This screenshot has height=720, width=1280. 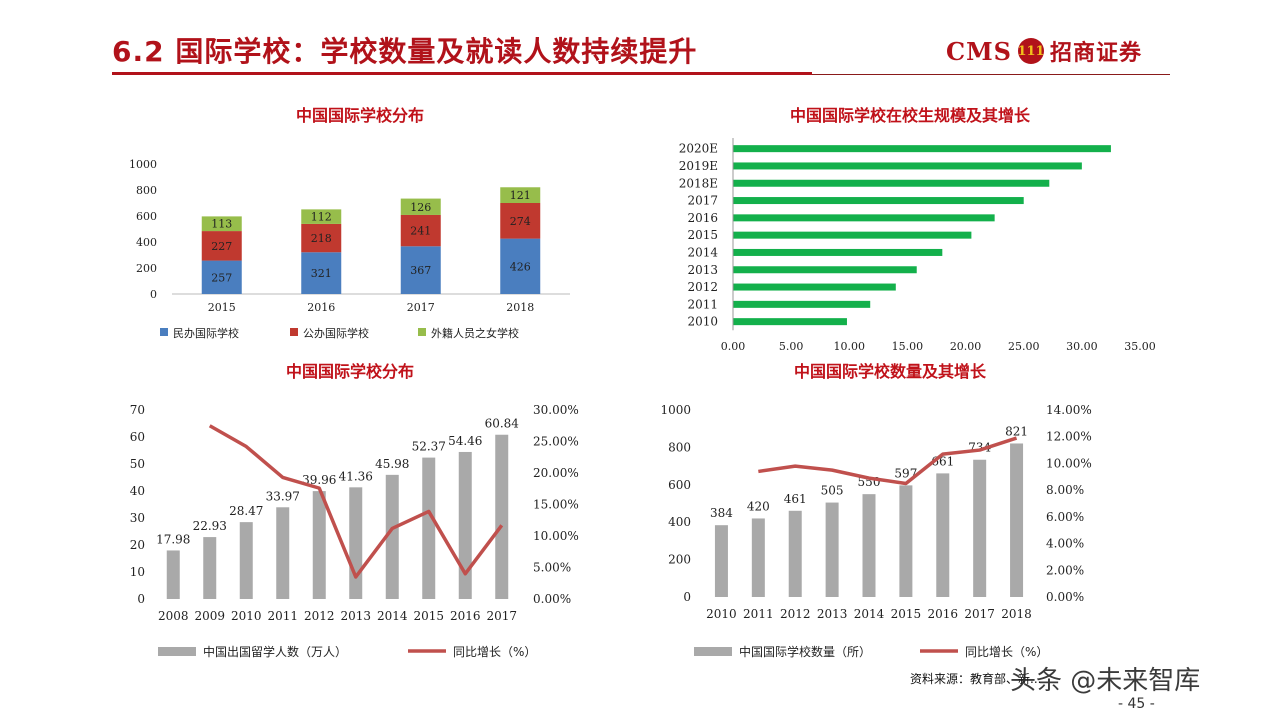 I want to click on chart3-legend-label-1: 同比增长（%）, so click(x=494, y=652).